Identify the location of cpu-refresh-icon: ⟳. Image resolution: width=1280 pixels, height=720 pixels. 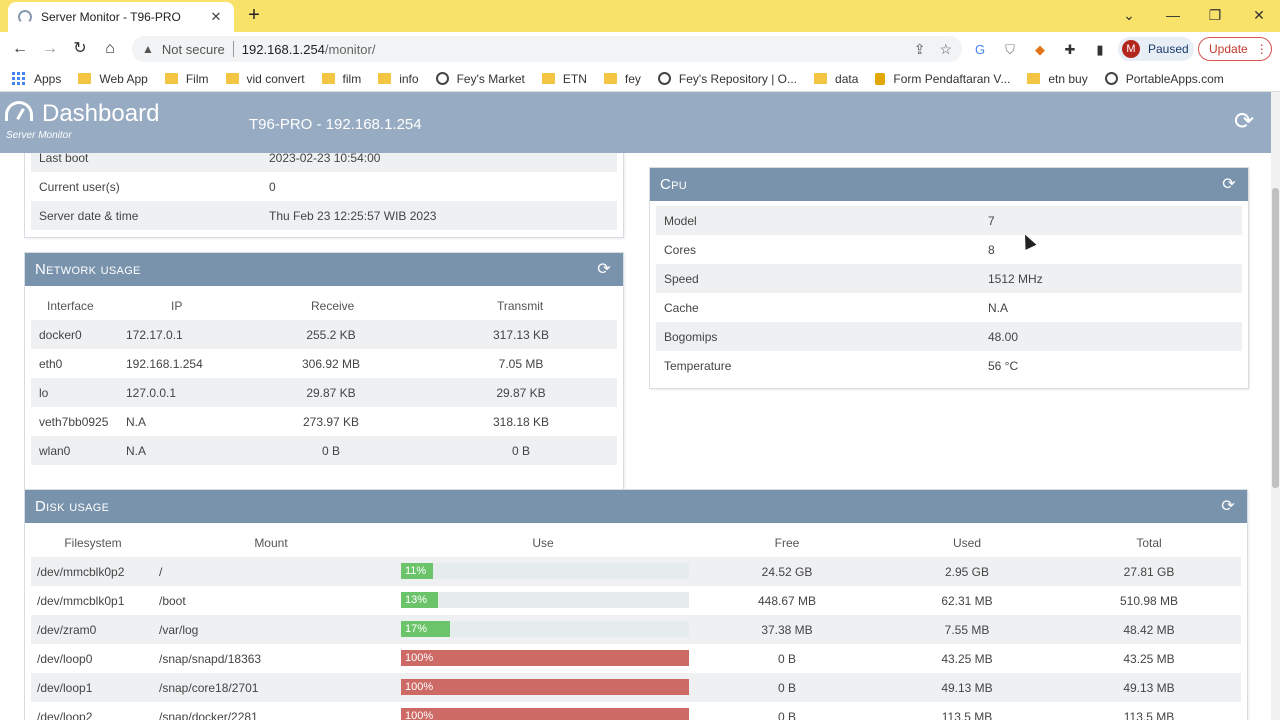
(1229, 184).